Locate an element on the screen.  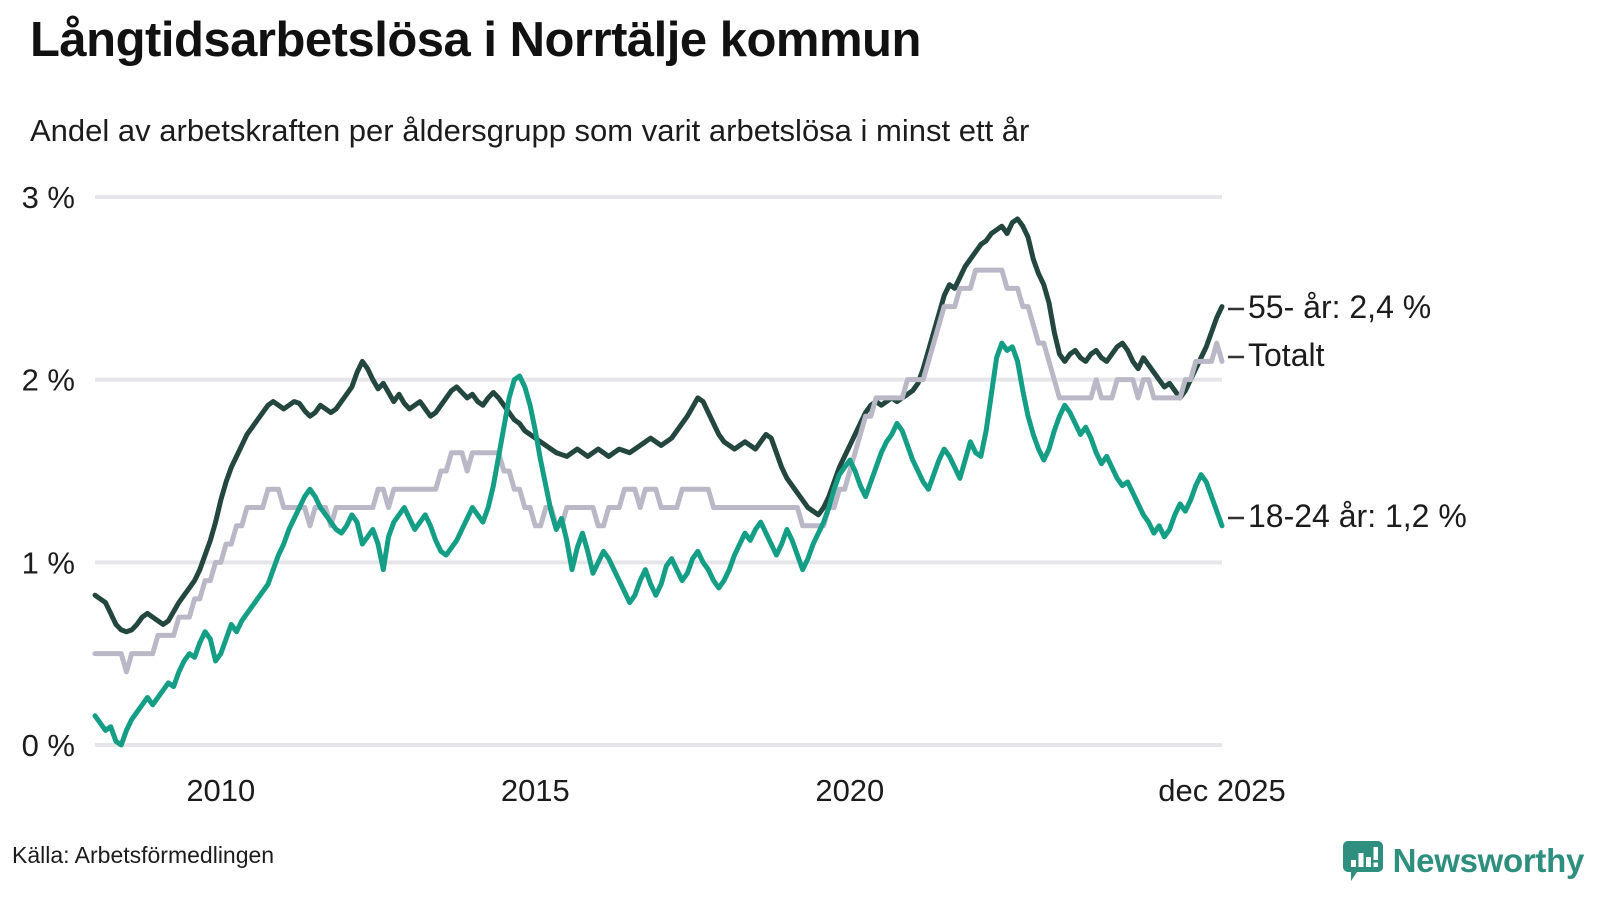
series-label-1: 55- år: 2,4 % is located at coordinates (1339, 307).